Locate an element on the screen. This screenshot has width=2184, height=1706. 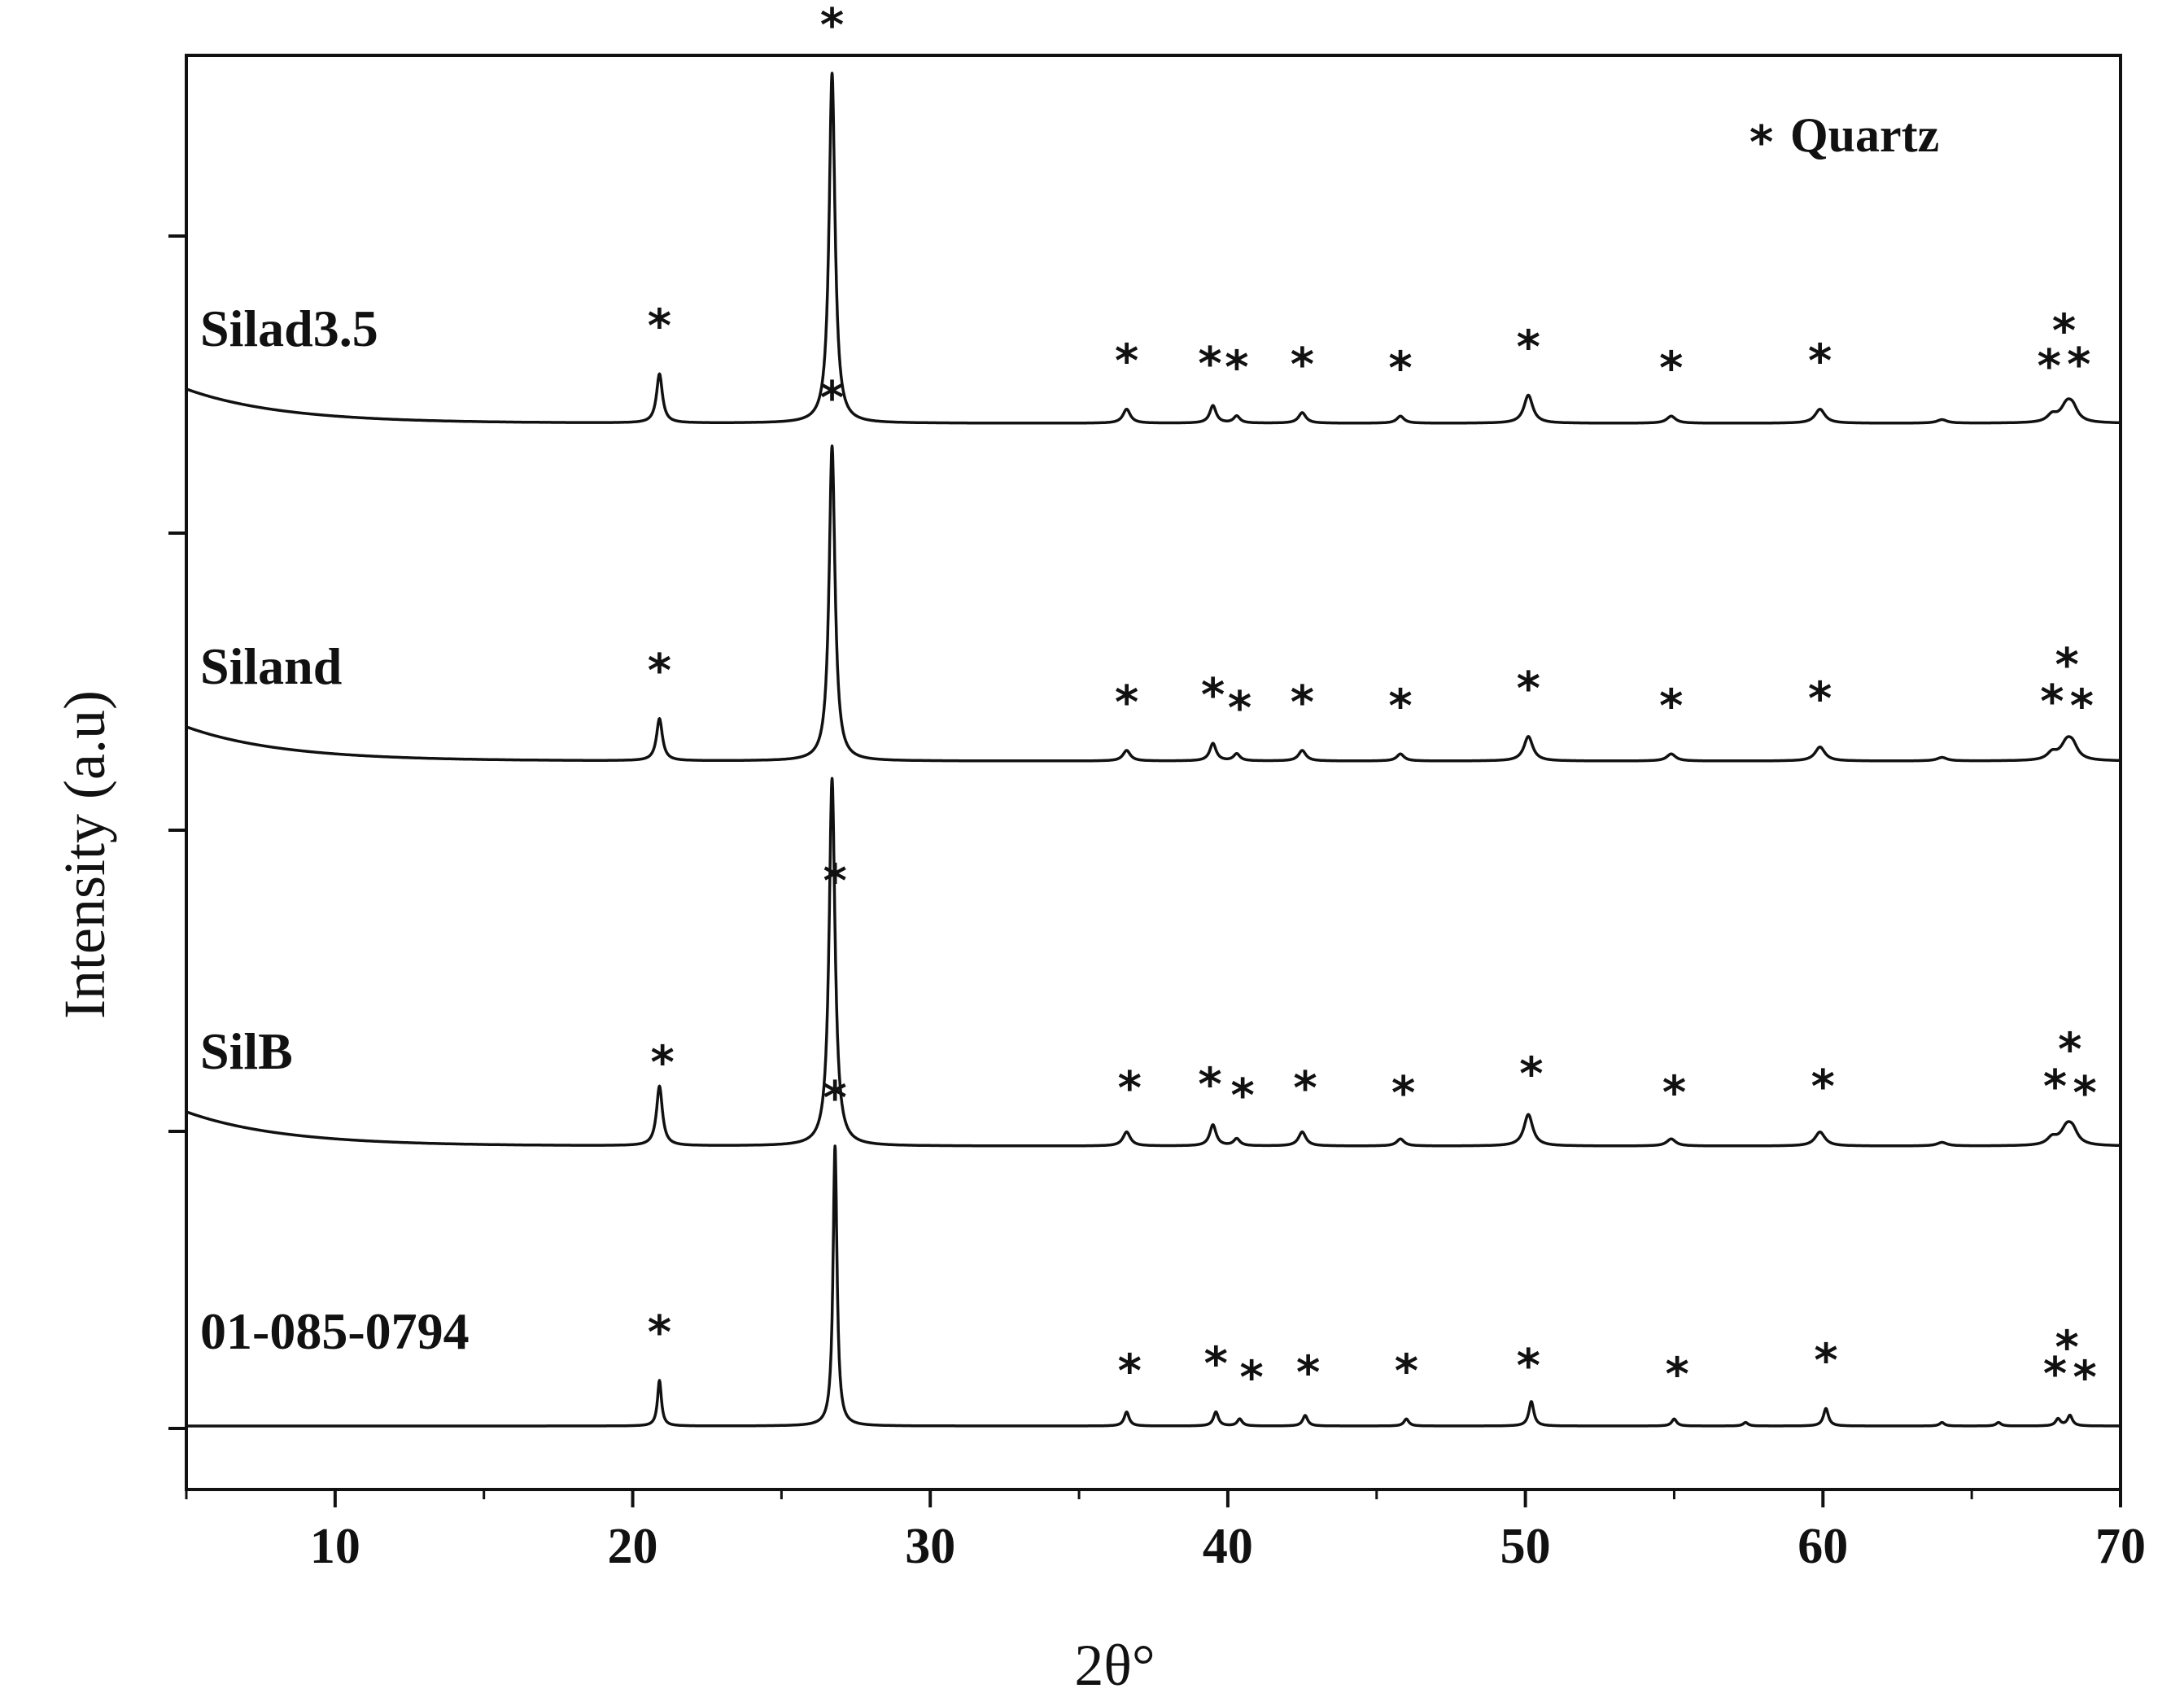
x-tick-label: 20 is located at coordinates (633, 1546).